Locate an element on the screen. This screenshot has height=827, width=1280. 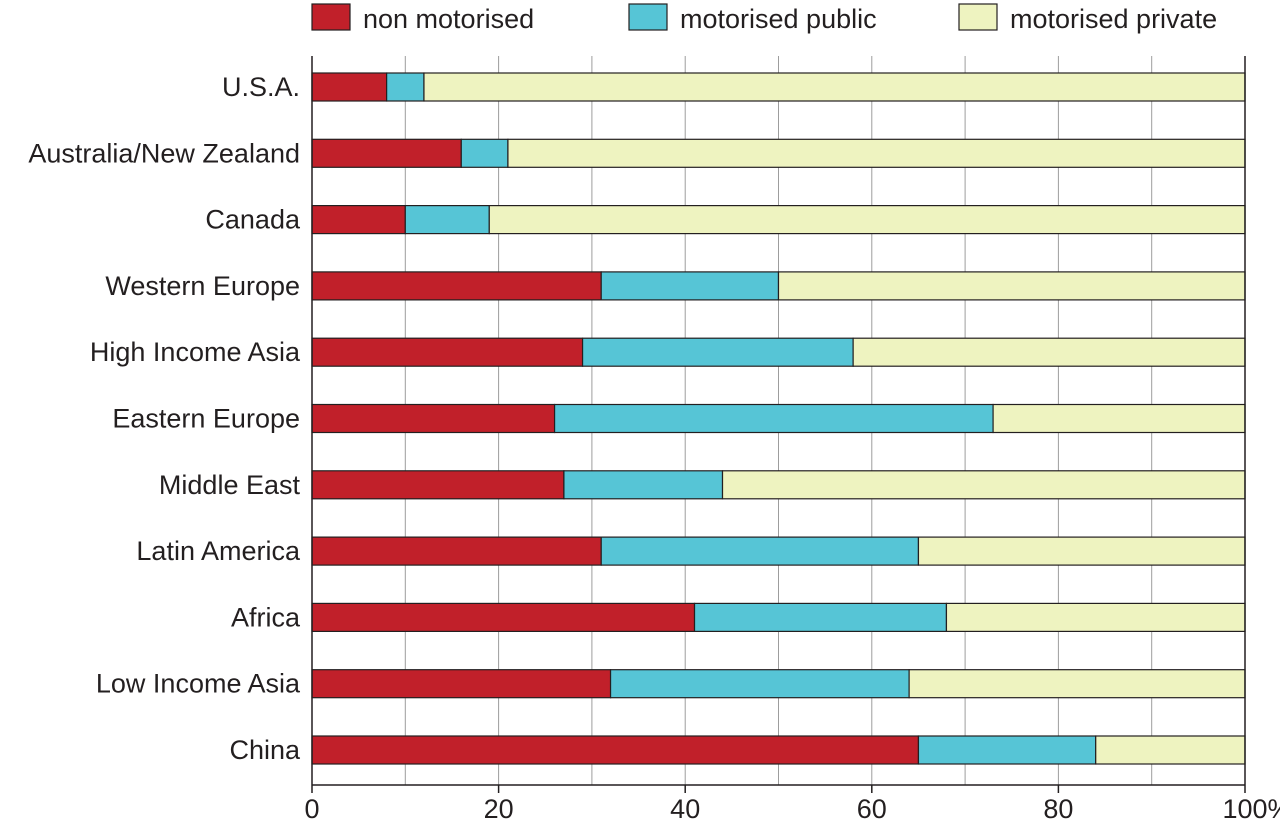
legend-label: non motorised is located at coordinates (448, 19).